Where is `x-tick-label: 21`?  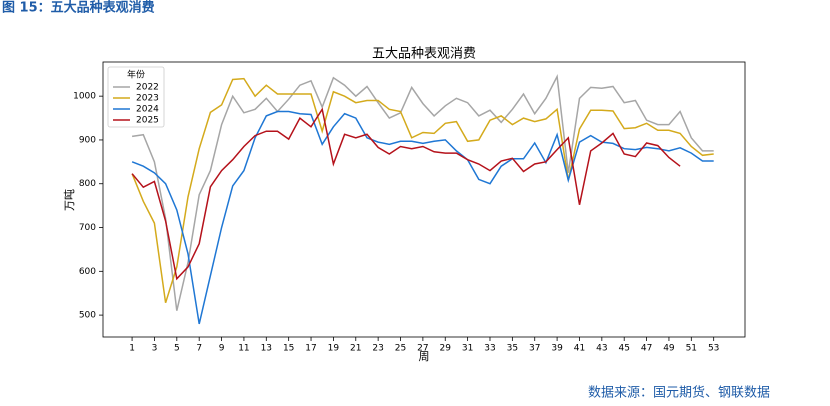 x-tick-label: 21 is located at coordinates (355, 349).